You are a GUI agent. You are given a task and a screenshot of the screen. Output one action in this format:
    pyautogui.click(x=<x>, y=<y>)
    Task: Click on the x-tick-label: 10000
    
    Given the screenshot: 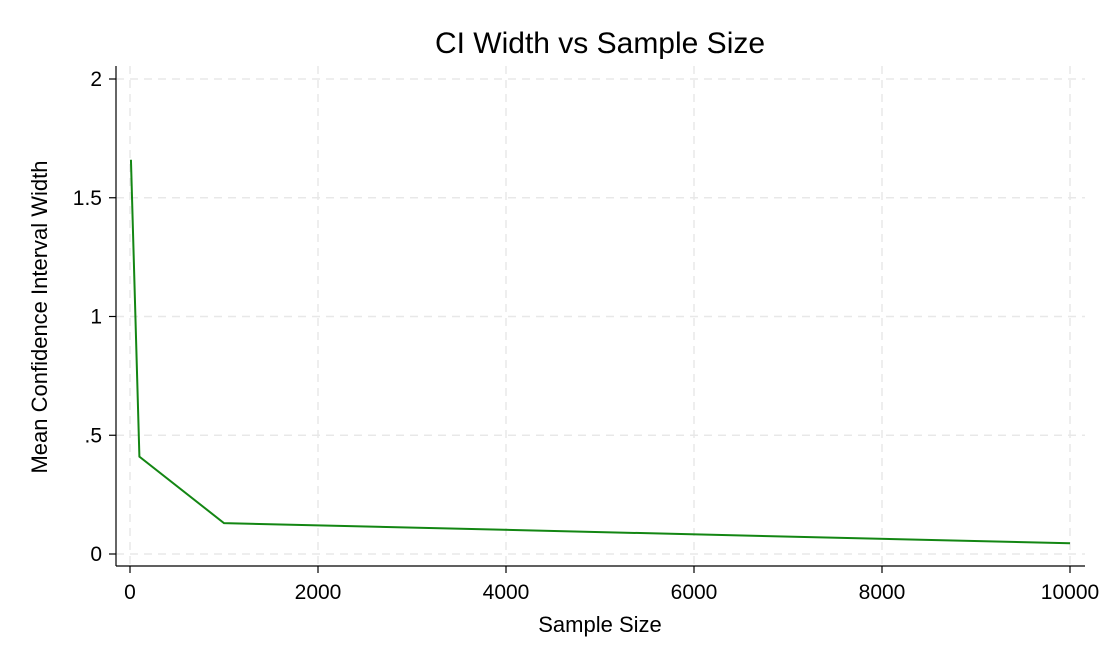 What is the action you would take?
    pyautogui.click(x=1070, y=592)
    